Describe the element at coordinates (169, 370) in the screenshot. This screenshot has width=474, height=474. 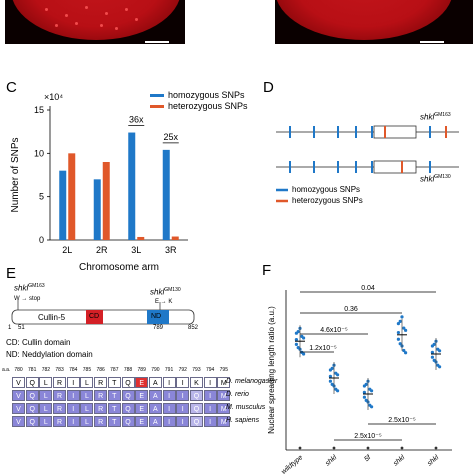
I see `aa-number: 791` at that location.